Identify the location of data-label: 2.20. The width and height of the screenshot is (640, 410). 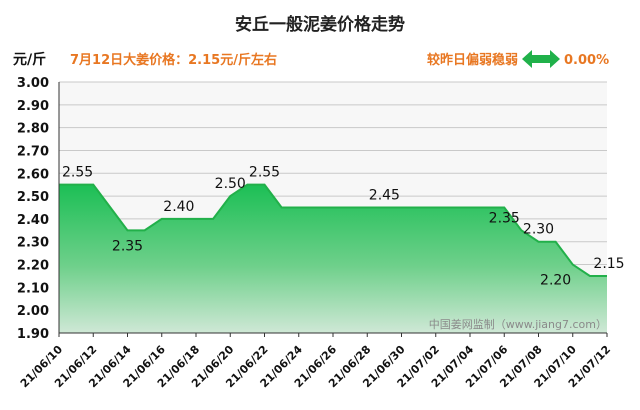
(555, 281).